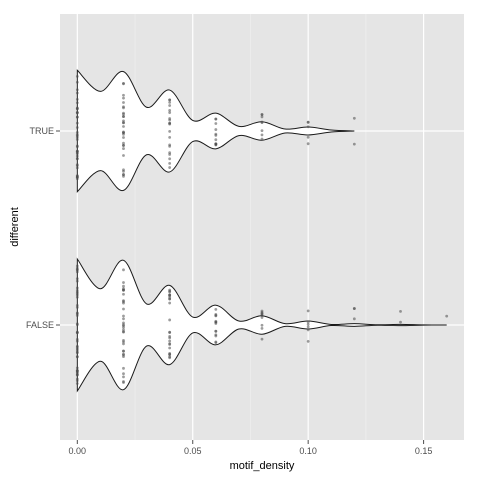  I want to click on x-tick-label: 0.00, so click(78, 451).